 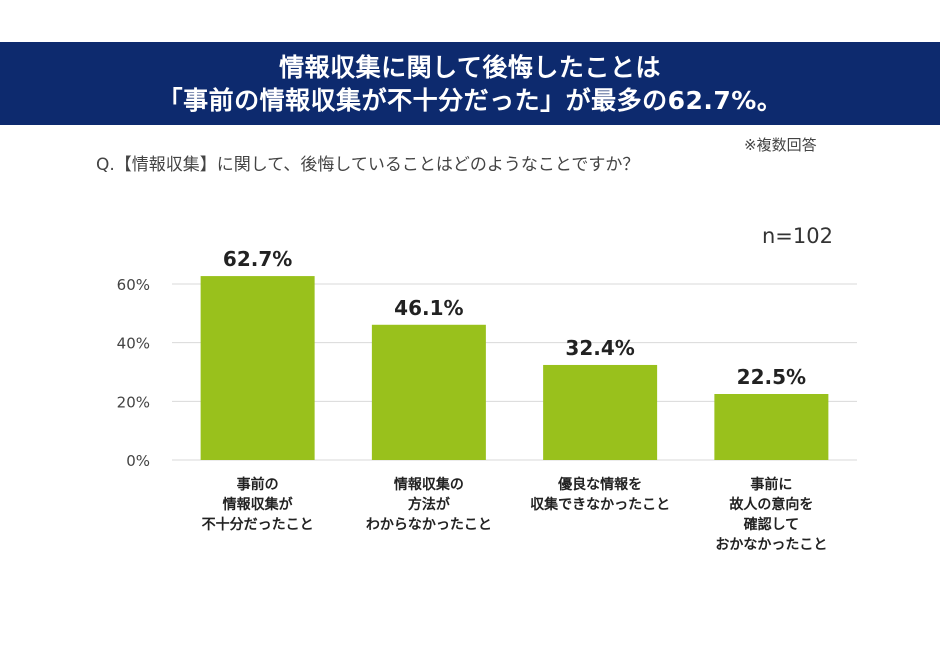 What do you see at coordinates (600, 504) in the screenshot?
I see `category-label-line: 収集できなかったこと` at bounding box center [600, 504].